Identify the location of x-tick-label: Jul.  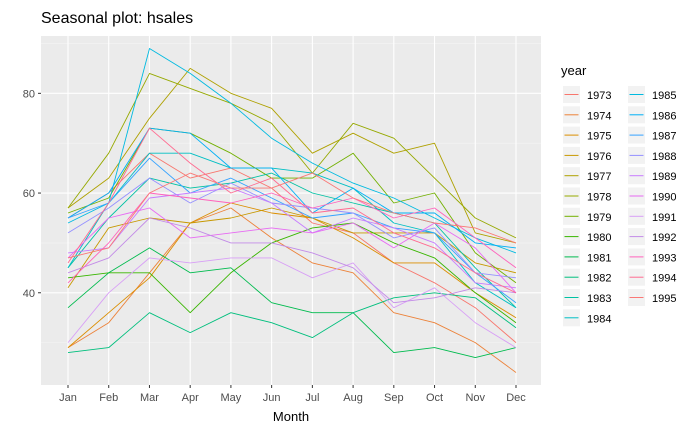
(312, 398).